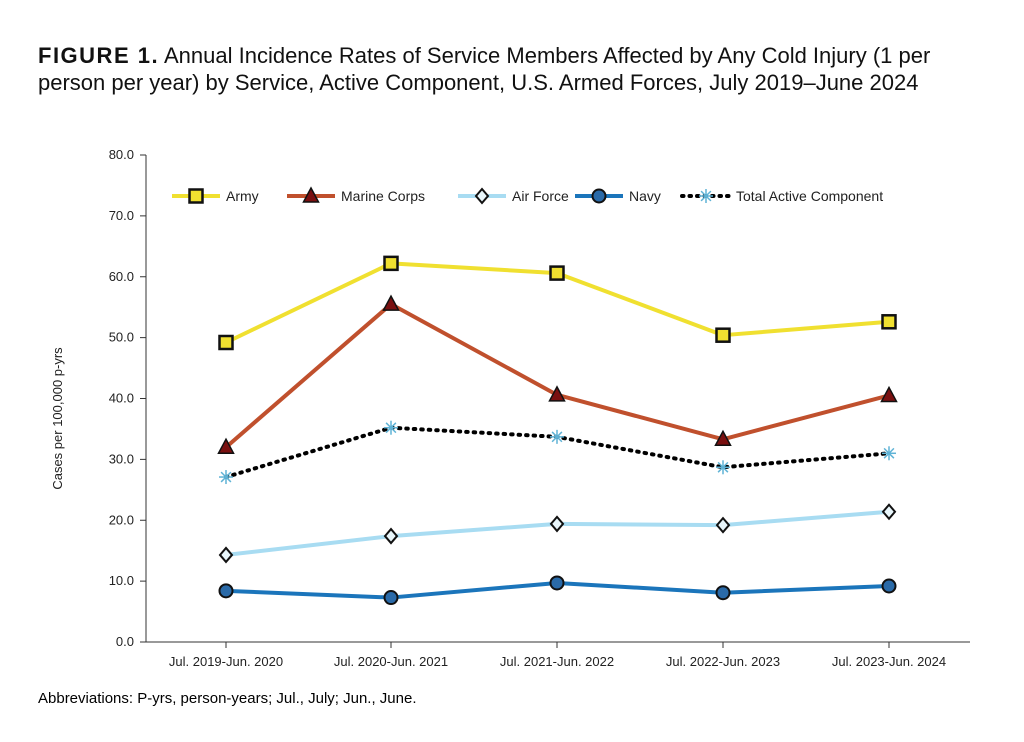  What do you see at coordinates (215, 196) in the screenshot?
I see `legend-item-army: Army` at bounding box center [215, 196].